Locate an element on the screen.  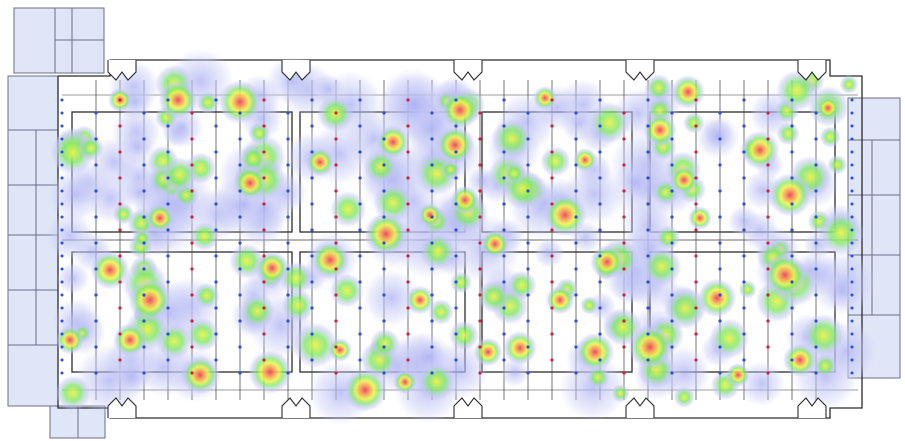
dock-door-bottom is located at coordinates (296, 407).